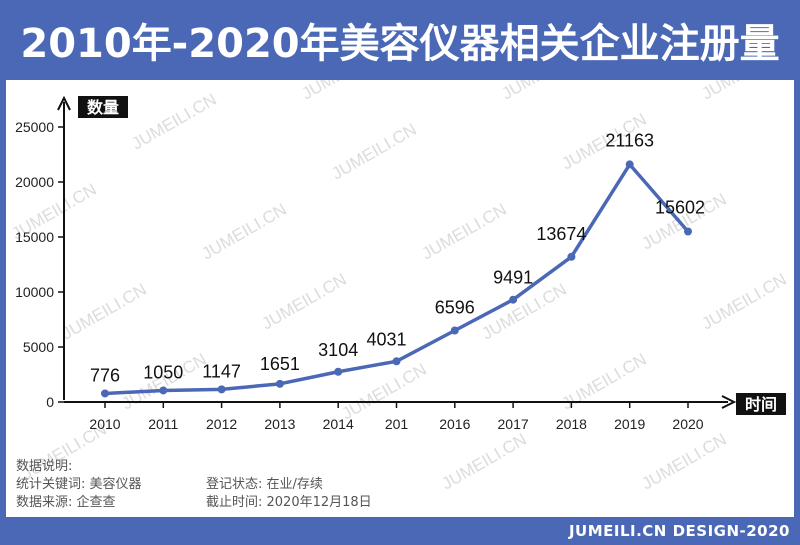 The image size is (800, 545). What do you see at coordinates (338, 350) in the screenshot?
I see `data-label: 3104` at bounding box center [338, 350].